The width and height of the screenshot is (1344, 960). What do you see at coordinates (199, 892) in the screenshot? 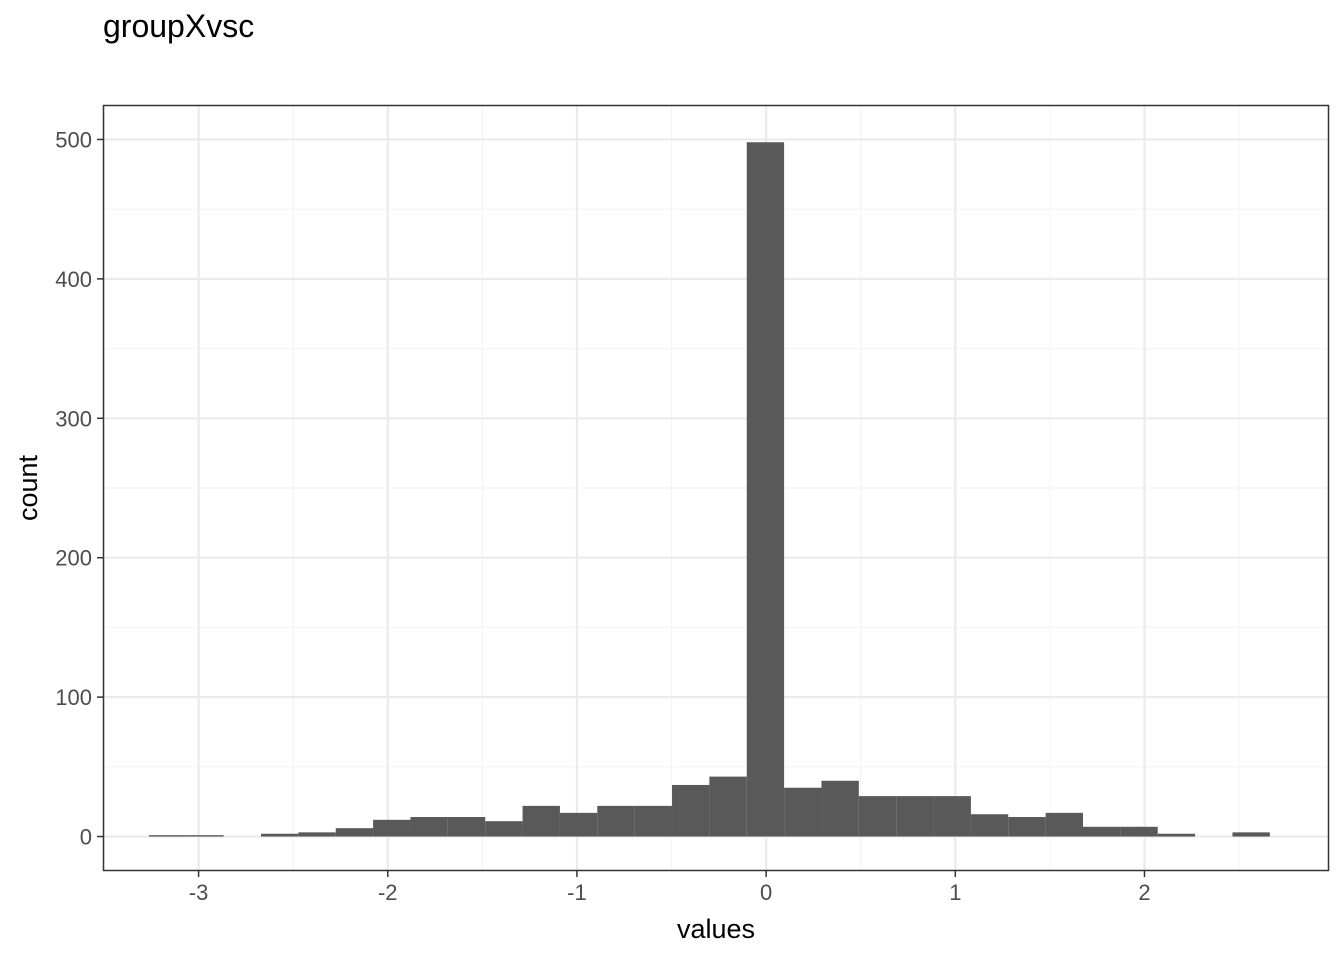
I see `x-tick-label: -3` at bounding box center [199, 892].